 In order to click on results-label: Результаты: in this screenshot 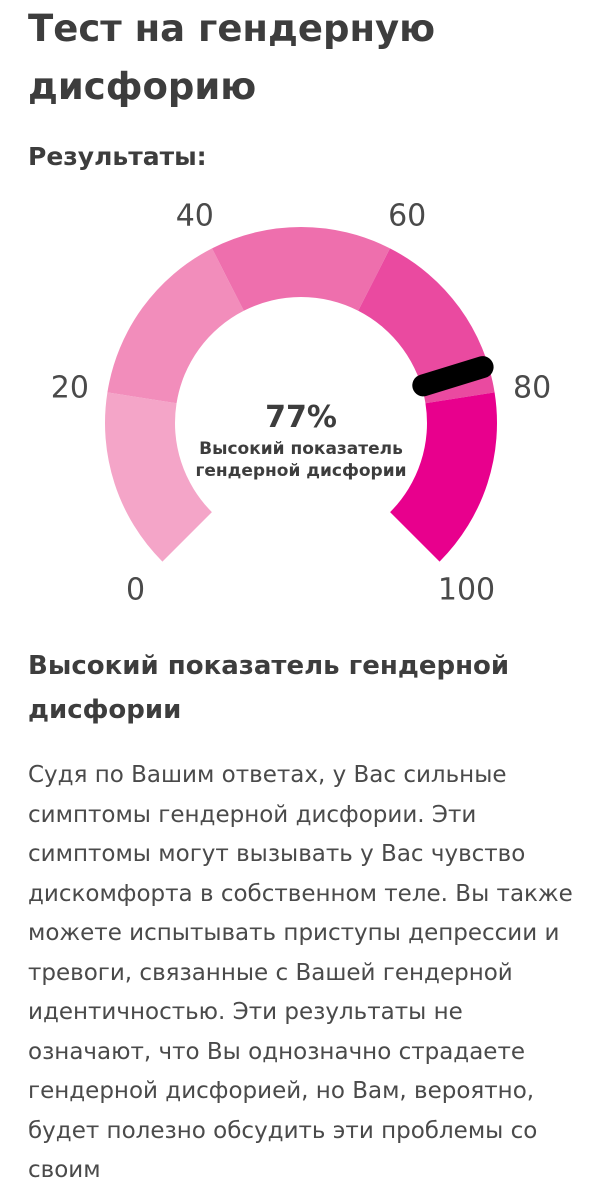, I will do `click(117, 156)`.